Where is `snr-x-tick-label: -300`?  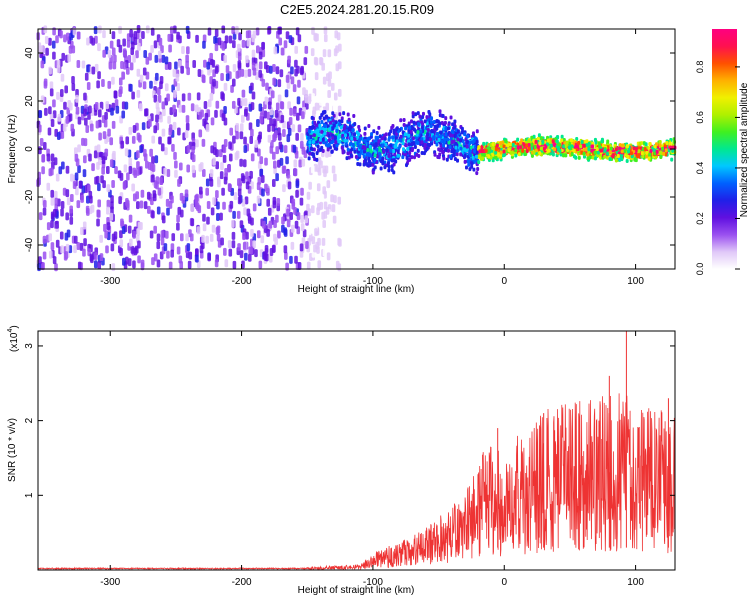 snr-x-tick-label: -300 is located at coordinates (110, 582).